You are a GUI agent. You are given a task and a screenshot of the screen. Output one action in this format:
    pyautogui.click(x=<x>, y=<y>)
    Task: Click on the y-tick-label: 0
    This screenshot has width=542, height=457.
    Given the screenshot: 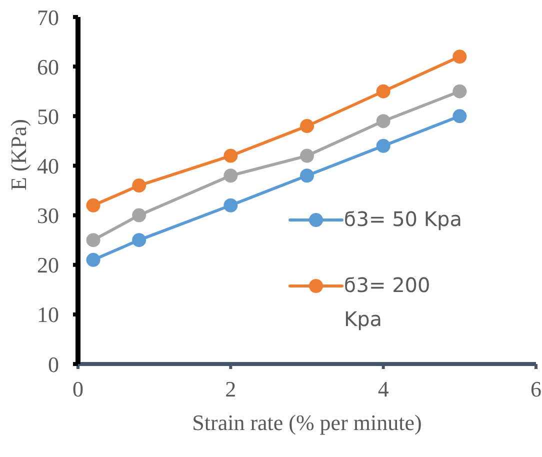 What is the action you would take?
    pyautogui.click(x=53, y=364)
    